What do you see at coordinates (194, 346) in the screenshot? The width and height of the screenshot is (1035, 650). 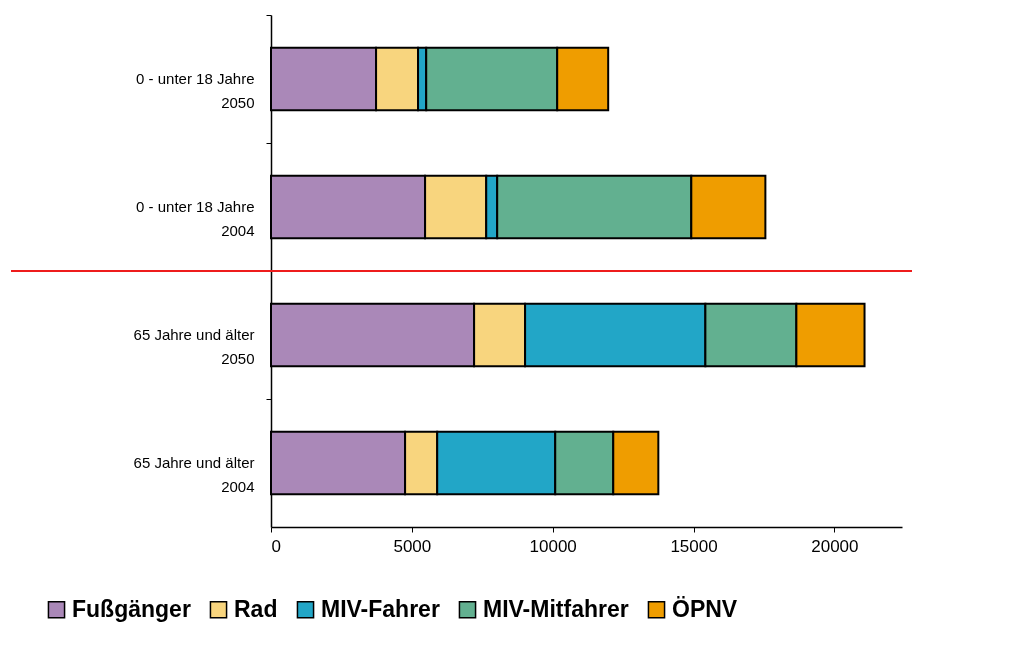 I see `y-tick-label: 65 Jahre und älter 2050` at bounding box center [194, 346].